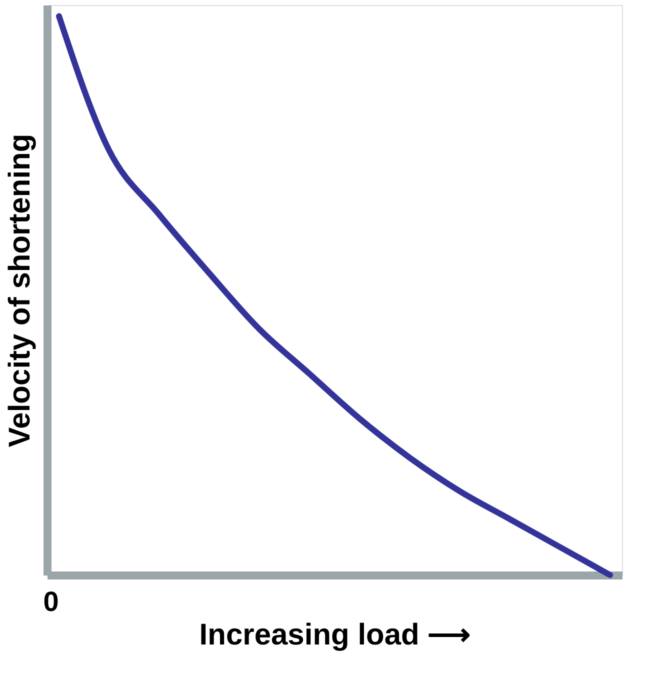  What do you see at coordinates (51, 601) in the screenshot?
I see `text: 0` at bounding box center [51, 601].